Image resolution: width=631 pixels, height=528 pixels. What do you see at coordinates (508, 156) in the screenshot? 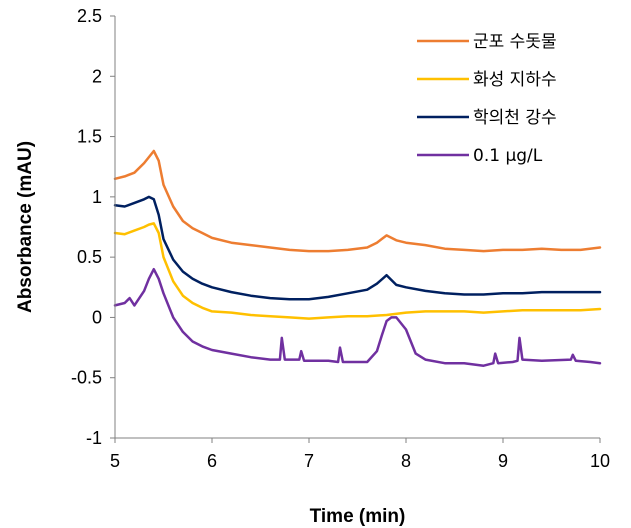
I see `legend-label: 0.1 μg/L` at bounding box center [508, 156].